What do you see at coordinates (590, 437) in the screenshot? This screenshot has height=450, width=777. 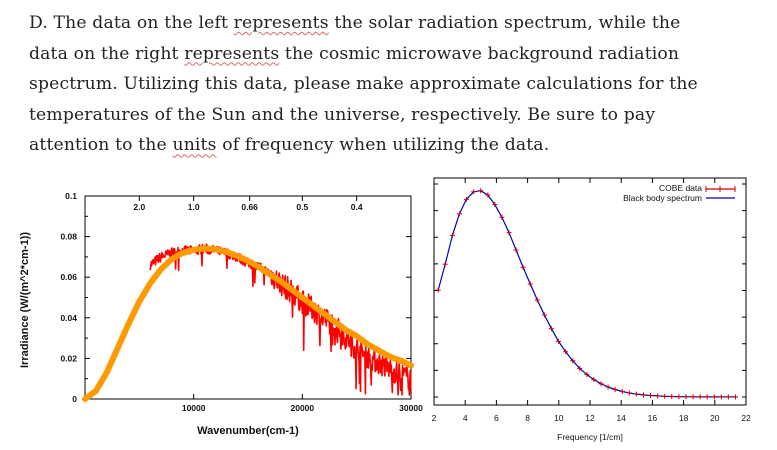 I see `cmb-x-axis-label: Frequency [1/cm]` at bounding box center [590, 437].